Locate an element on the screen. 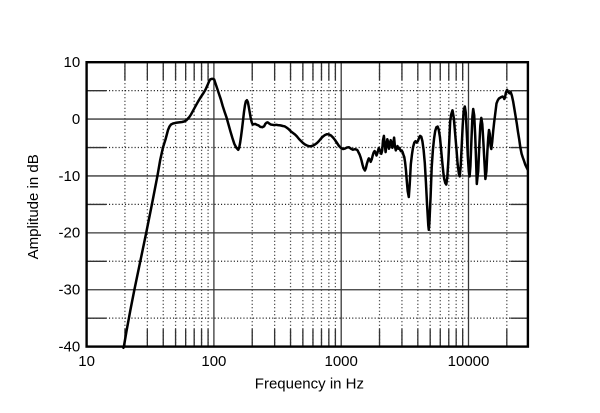 The image size is (600, 413). svg-text: 10000 is located at coordinates (469, 361).